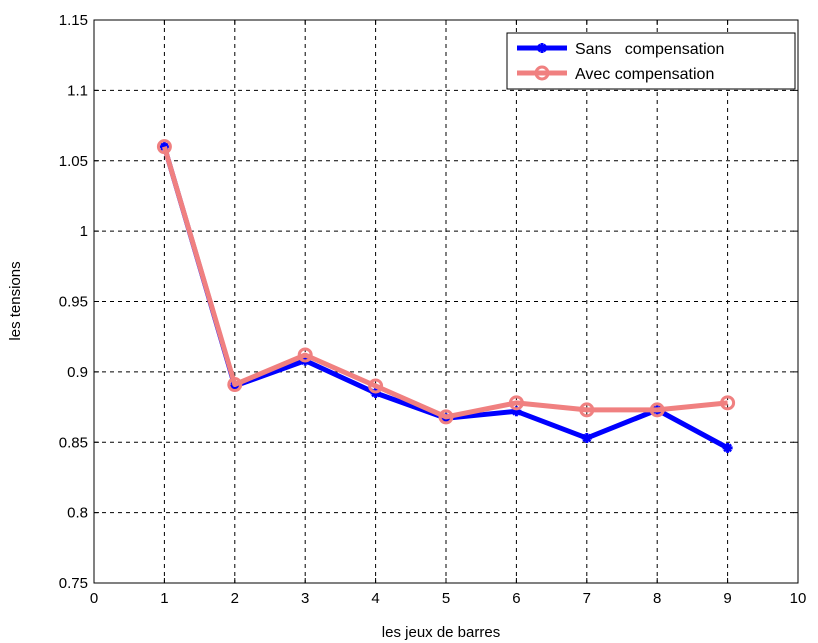  Describe the element at coordinates (516, 598) in the screenshot. I see `x-tick-label: 6` at that location.